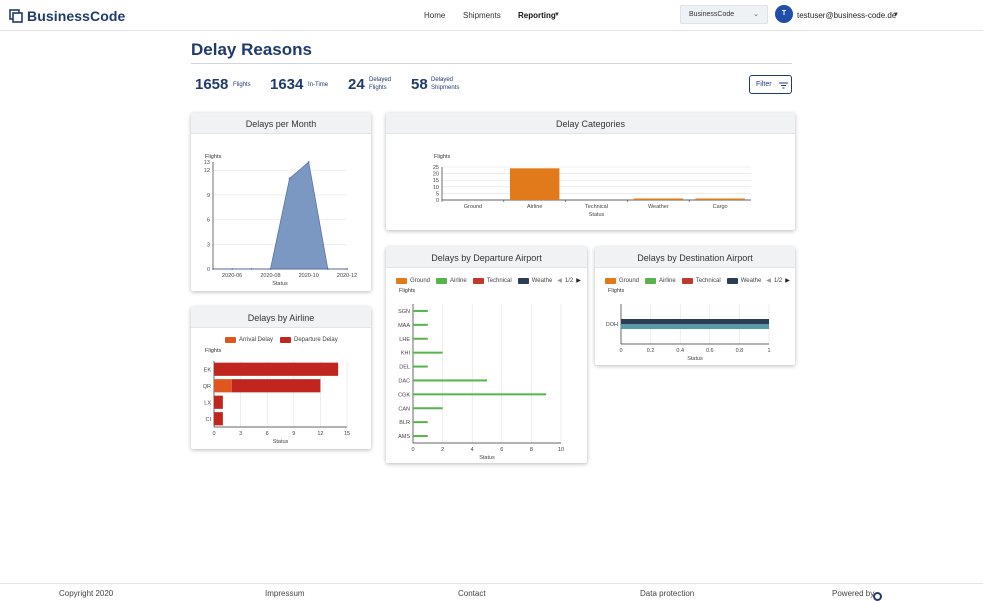  I want to click on legend-label: Departure Delay, so click(316, 340).